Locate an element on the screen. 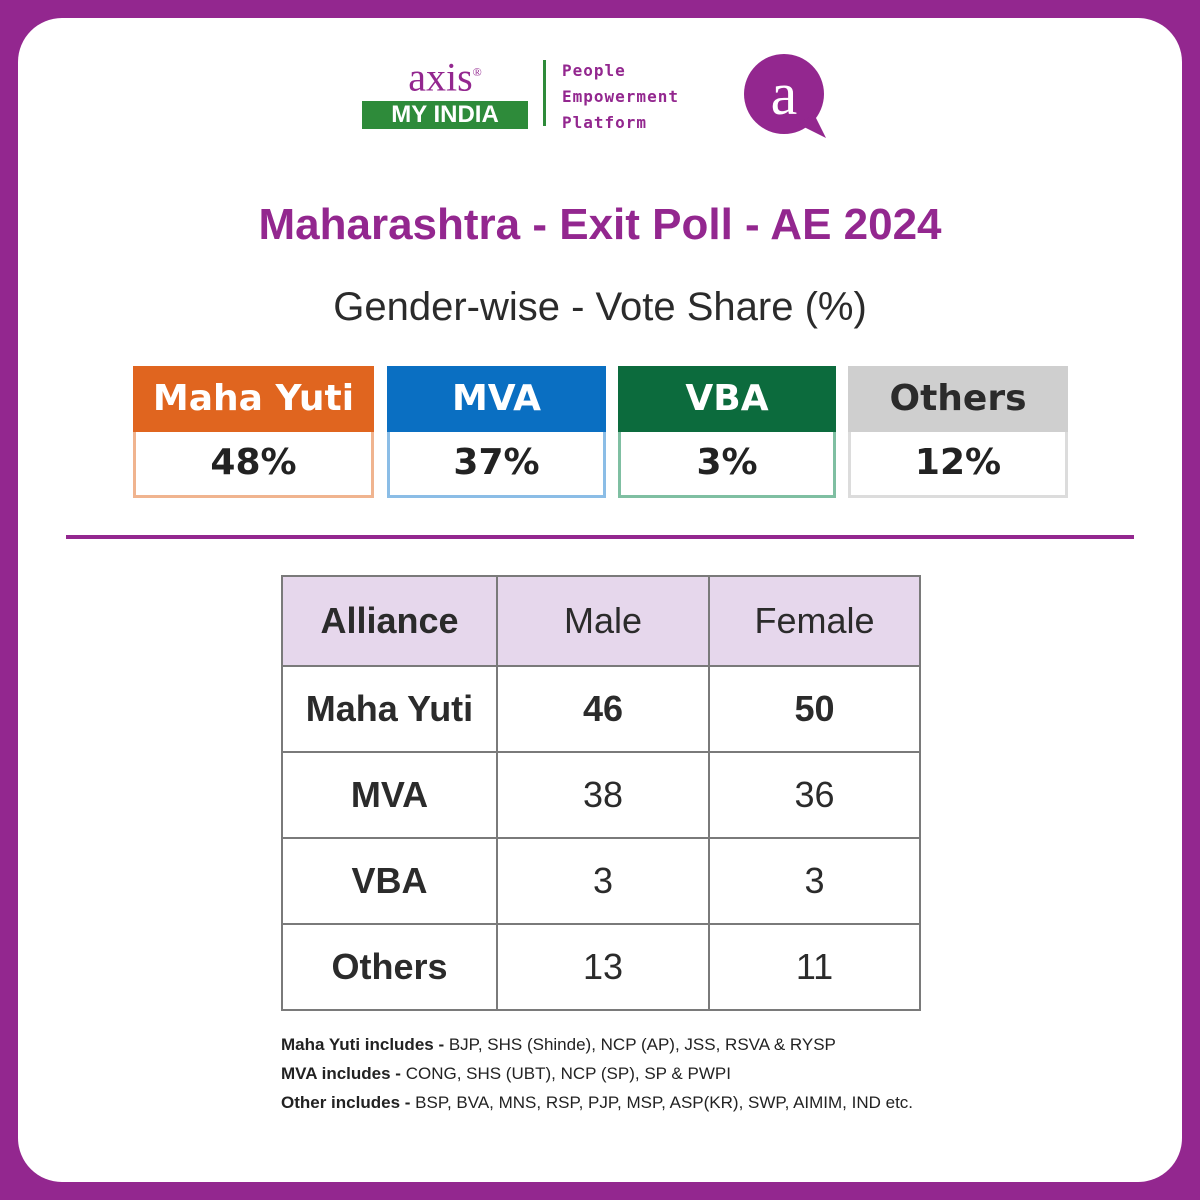 The image size is (1200, 1200). cell: 38 is located at coordinates (603, 795).